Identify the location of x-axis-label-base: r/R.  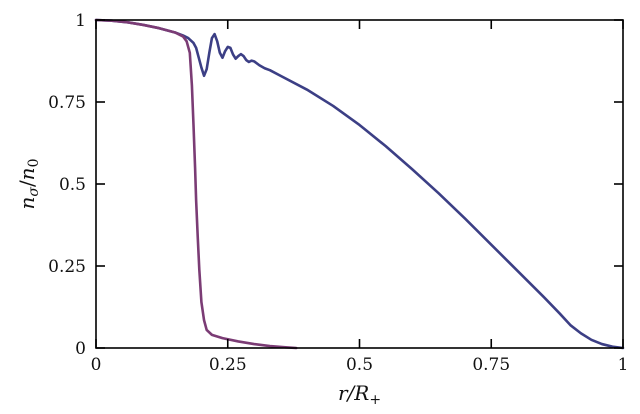
(353, 393).